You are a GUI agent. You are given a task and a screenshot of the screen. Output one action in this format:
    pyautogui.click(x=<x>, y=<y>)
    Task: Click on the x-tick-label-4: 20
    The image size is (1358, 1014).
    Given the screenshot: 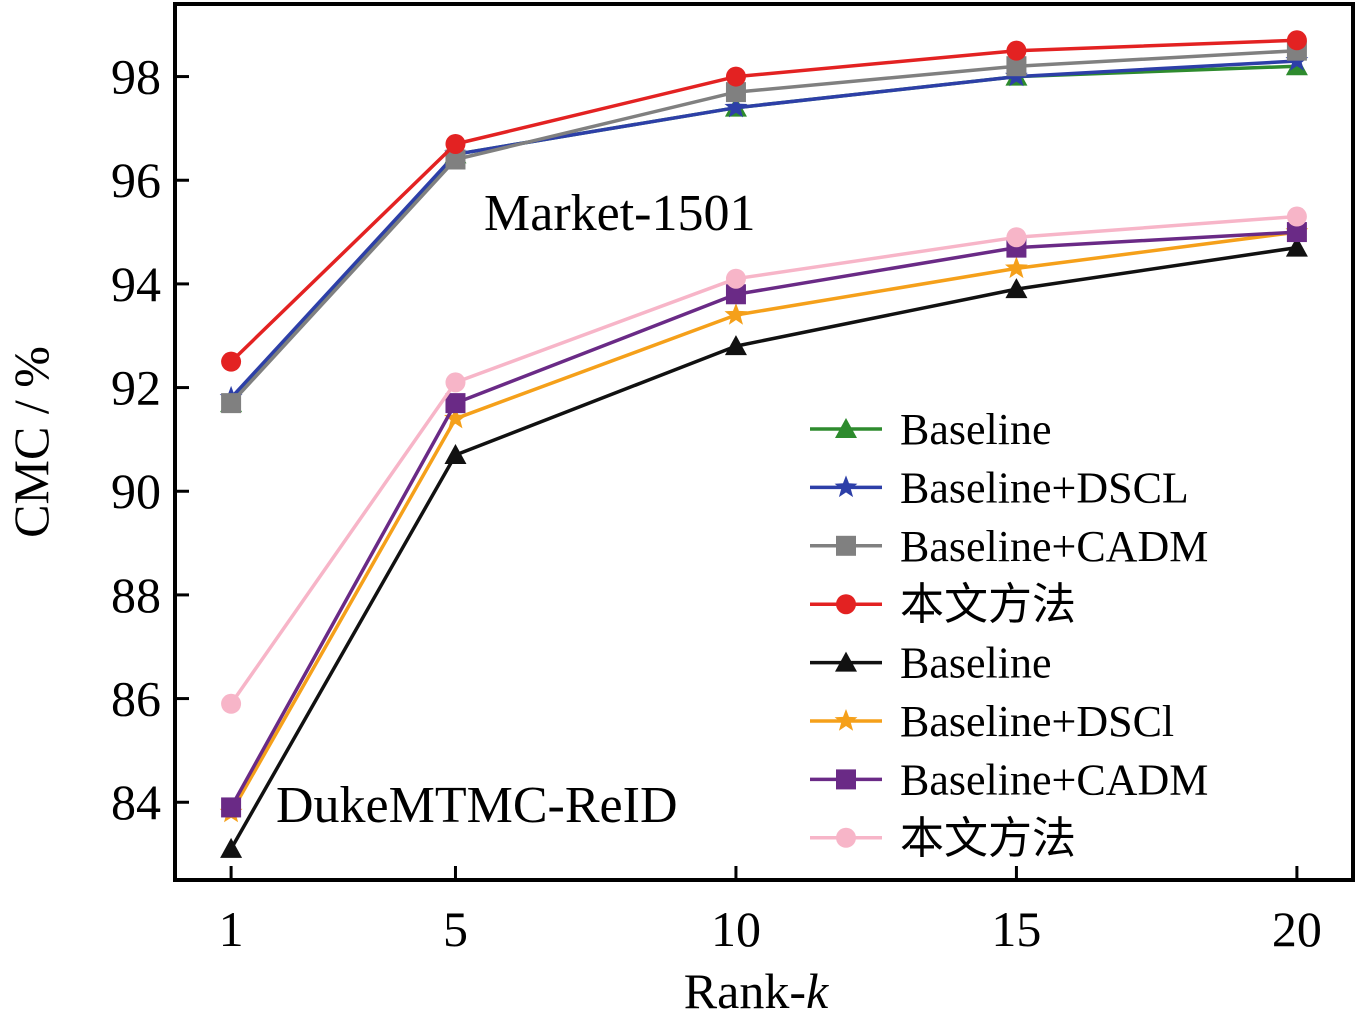 What is the action you would take?
    pyautogui.click(x=1297, y=929)
    